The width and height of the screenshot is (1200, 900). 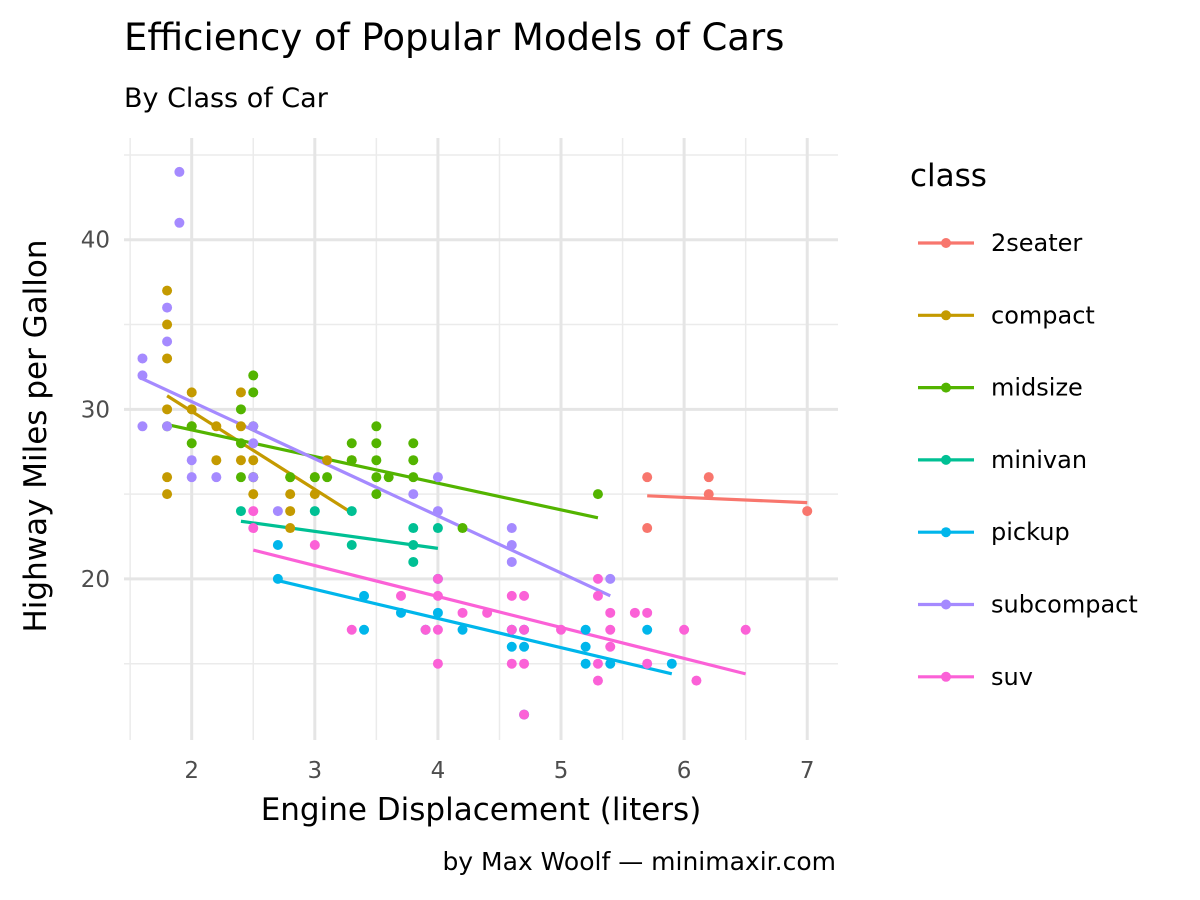 I want to click on fit-line-pickup, so click(x=475, y=627).